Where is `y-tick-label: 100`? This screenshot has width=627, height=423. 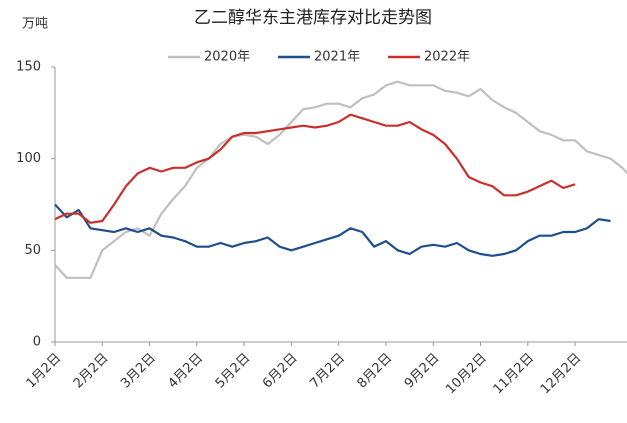 y-tick-label: 100 is located at coordinates (28, 158).